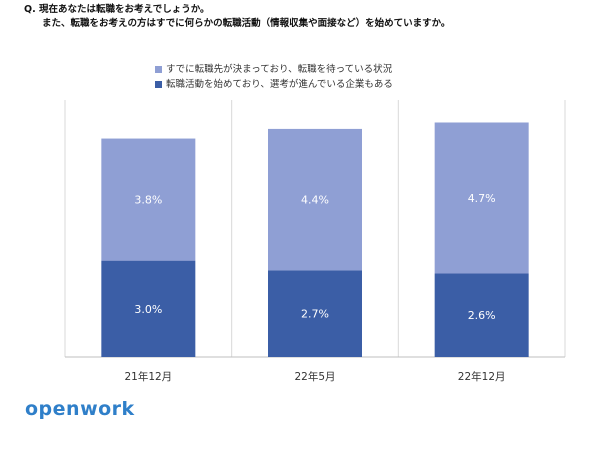  I want to click on legend-label-in-progress: 転職活動を始めており、選考が進んでいる企業もある, so click(279, 84).